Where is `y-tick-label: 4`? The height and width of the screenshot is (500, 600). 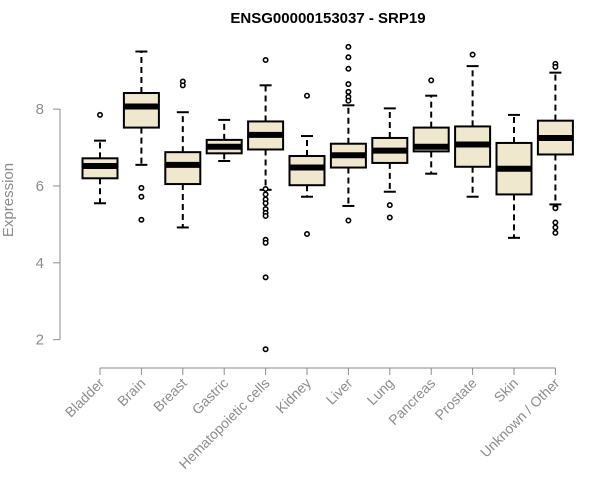
y-tick-label: 4 is located at coordinates (40, 263).